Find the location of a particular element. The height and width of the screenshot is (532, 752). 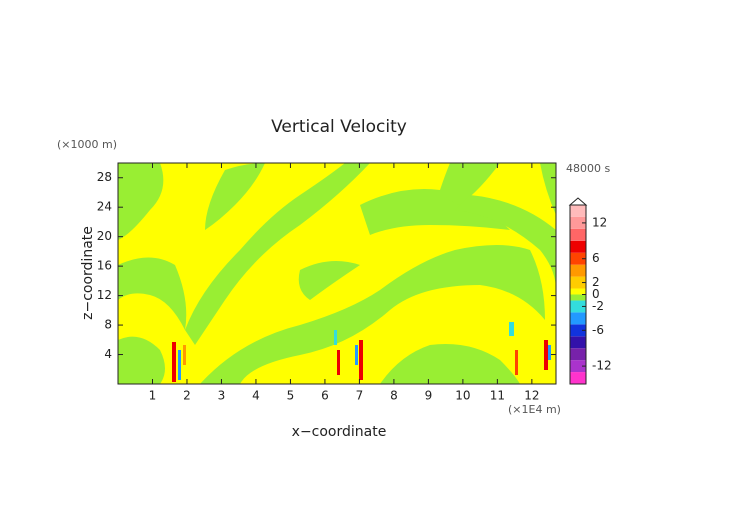

x-tick-label: 3 is located at coordinates (222, 396).